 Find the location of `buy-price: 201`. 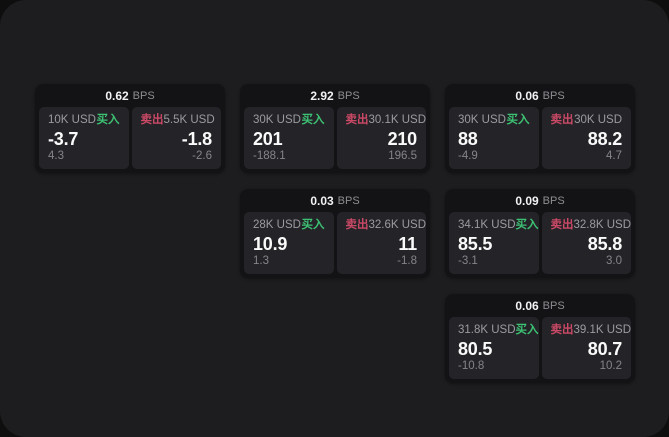

buy-price: 201 is located at coordinates (268, 138).